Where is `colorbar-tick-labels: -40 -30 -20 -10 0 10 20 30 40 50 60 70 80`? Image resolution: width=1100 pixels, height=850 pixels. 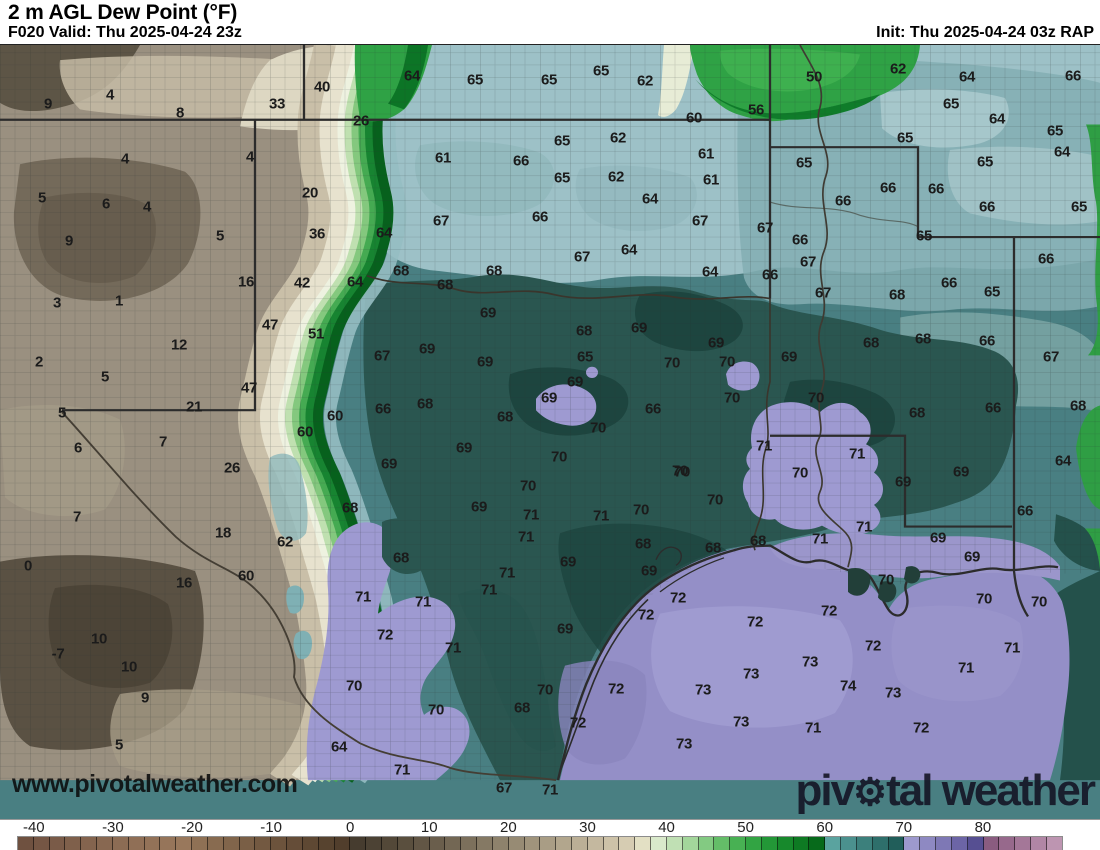 colorbar-tick-labels: -40 -30 -20 -10 0 10 20 30 40 50 60 70 80 is located at coordinates (540, 828).